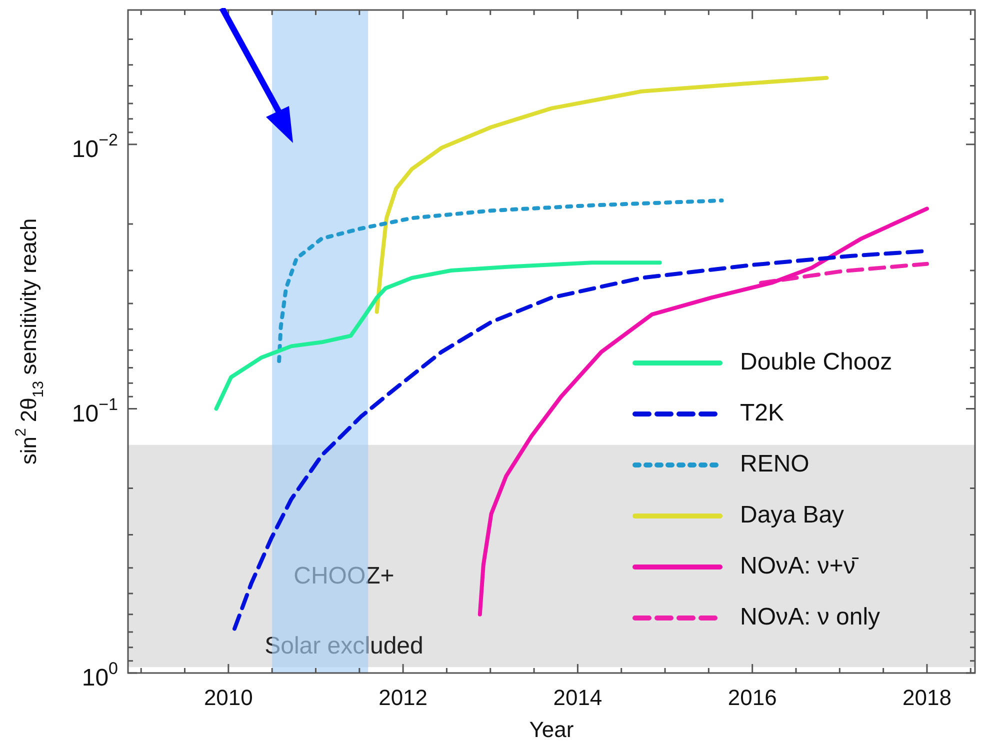 This screenshot has height=749, width=997. I want to click on legend-label: NOνA: ν only, so click(810, 617).